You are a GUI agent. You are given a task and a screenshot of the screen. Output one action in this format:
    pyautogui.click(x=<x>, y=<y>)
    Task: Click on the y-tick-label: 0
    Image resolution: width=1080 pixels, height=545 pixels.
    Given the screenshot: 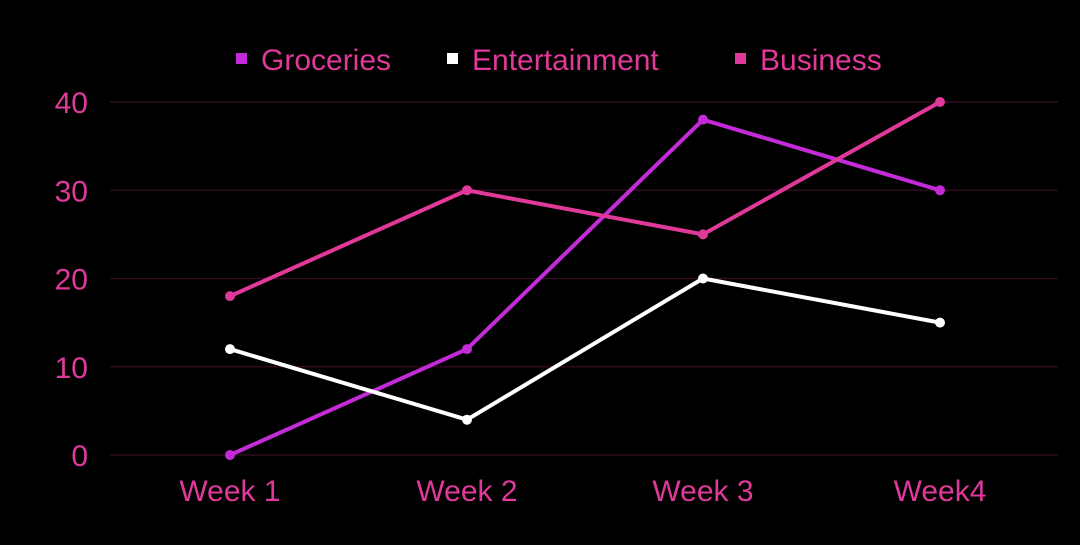 What is the action you would take?
    pyautogui.click(x=79, y=456)
    